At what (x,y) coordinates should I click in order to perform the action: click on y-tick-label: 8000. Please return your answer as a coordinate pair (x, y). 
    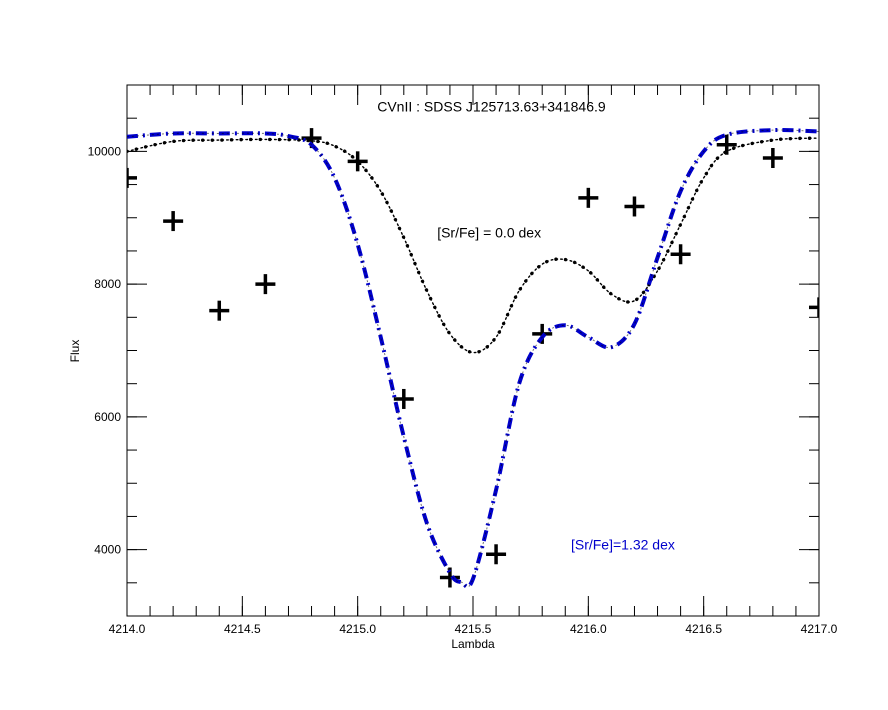
    Looking at the image, I should click on (107, 284).